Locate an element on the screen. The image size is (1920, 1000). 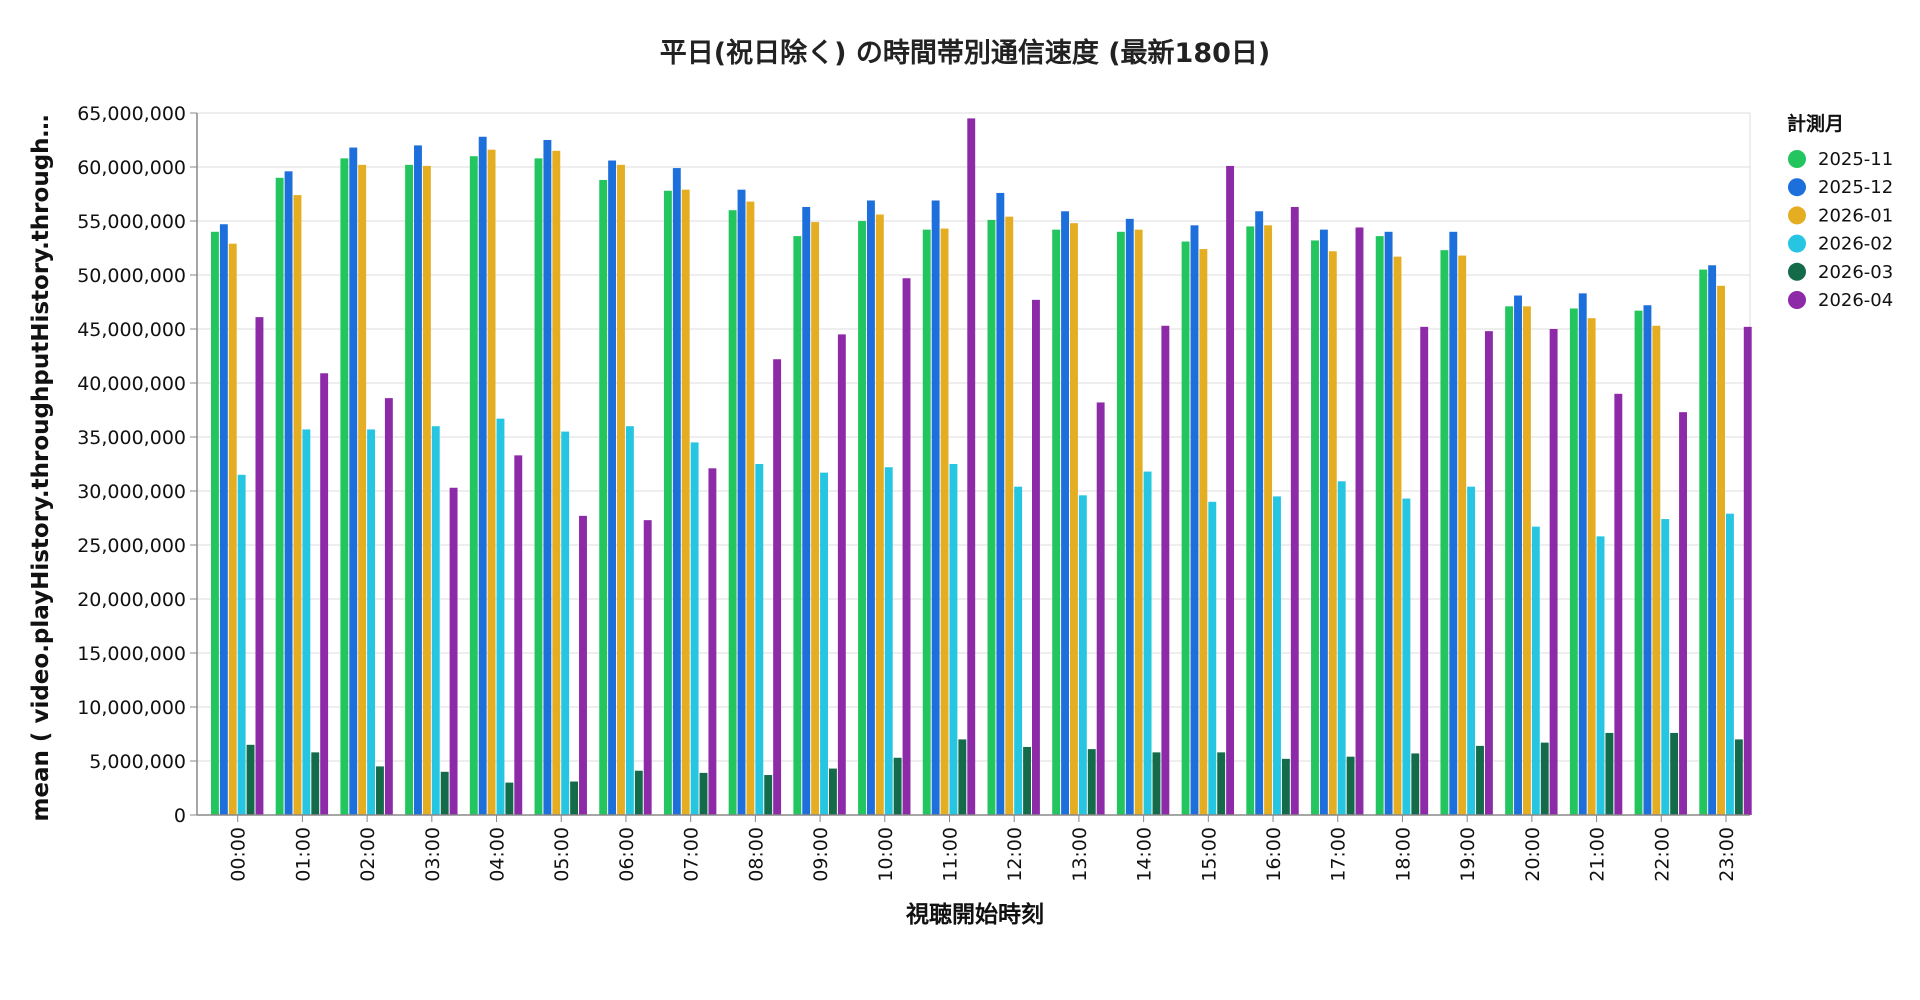
y-tick-label: 40,000,000 is located at coordinates (131, 384).